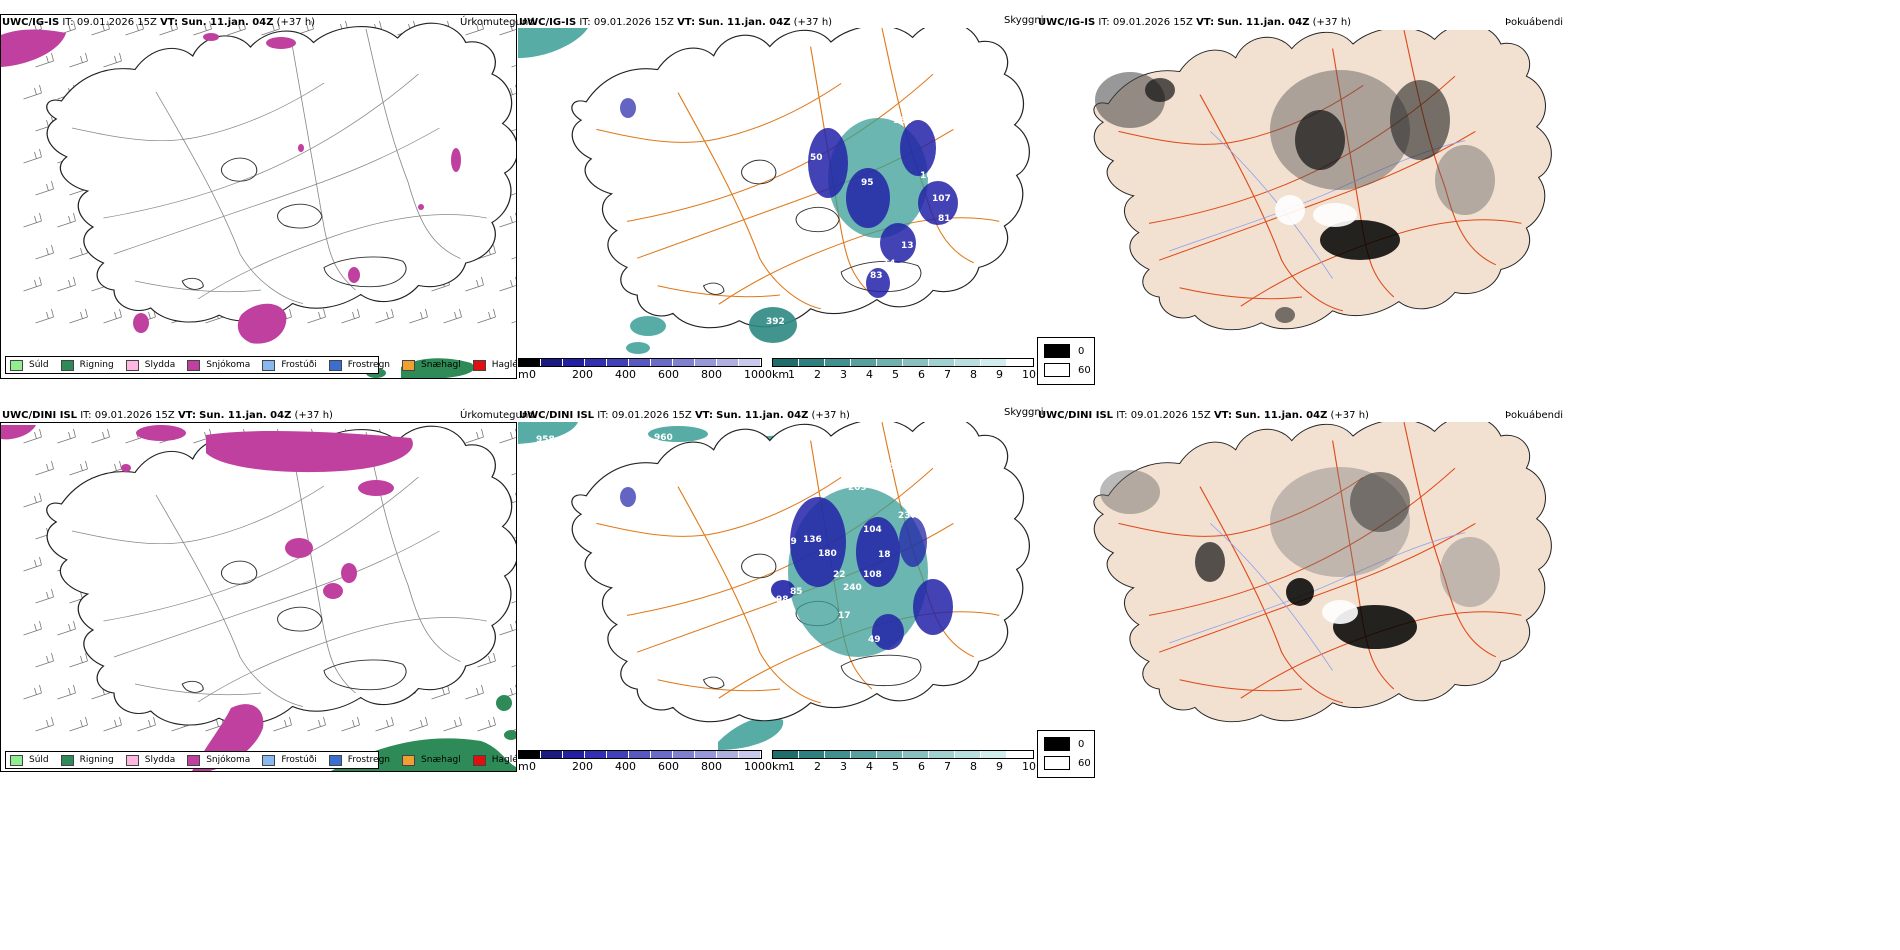 The width and height of the screenshot is (1900, 950). Describe the element at coordinates (645, 371) in the screenshot. I see `colorbar-height-ig: m 0 200 400 600 800 1000` at that location.